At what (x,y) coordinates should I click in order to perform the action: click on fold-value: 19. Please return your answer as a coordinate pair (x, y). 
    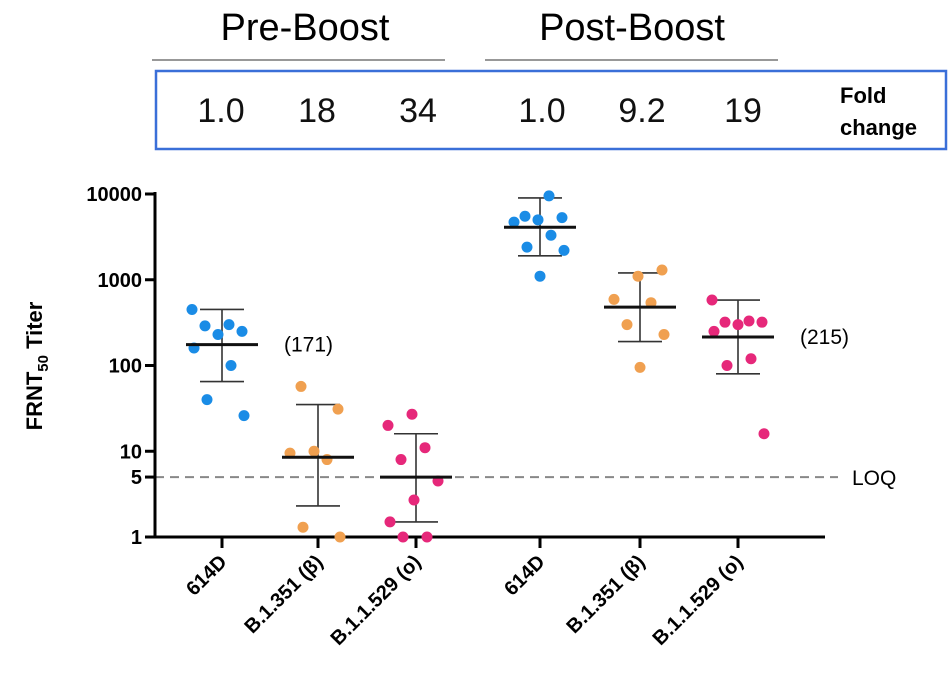
    Looking at the image, I should click on (743, 111).